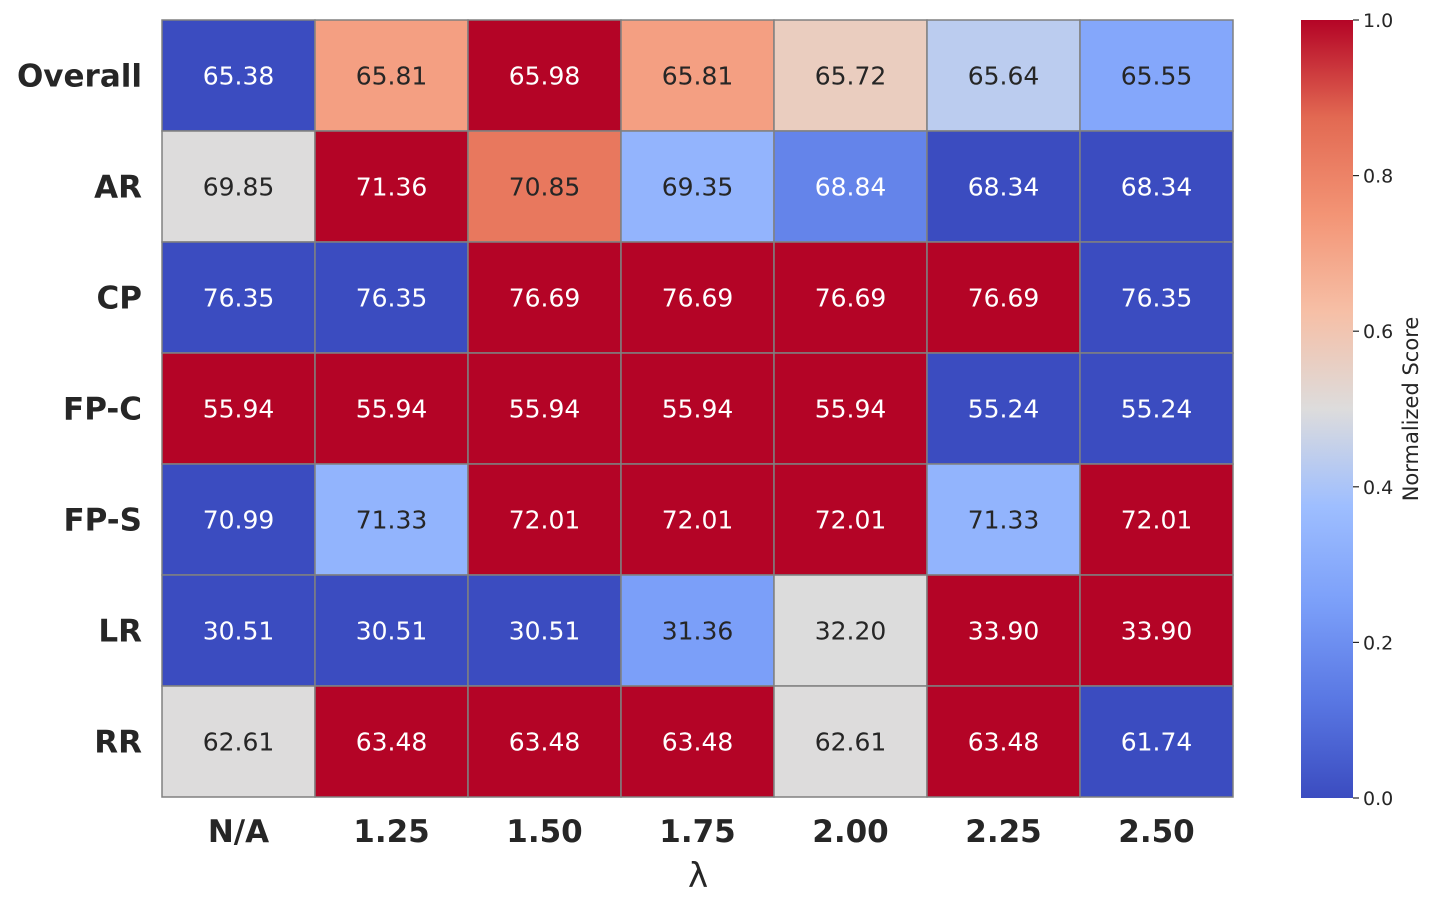  I want to click on cell-value-label: 69.85, so click(239, 187).